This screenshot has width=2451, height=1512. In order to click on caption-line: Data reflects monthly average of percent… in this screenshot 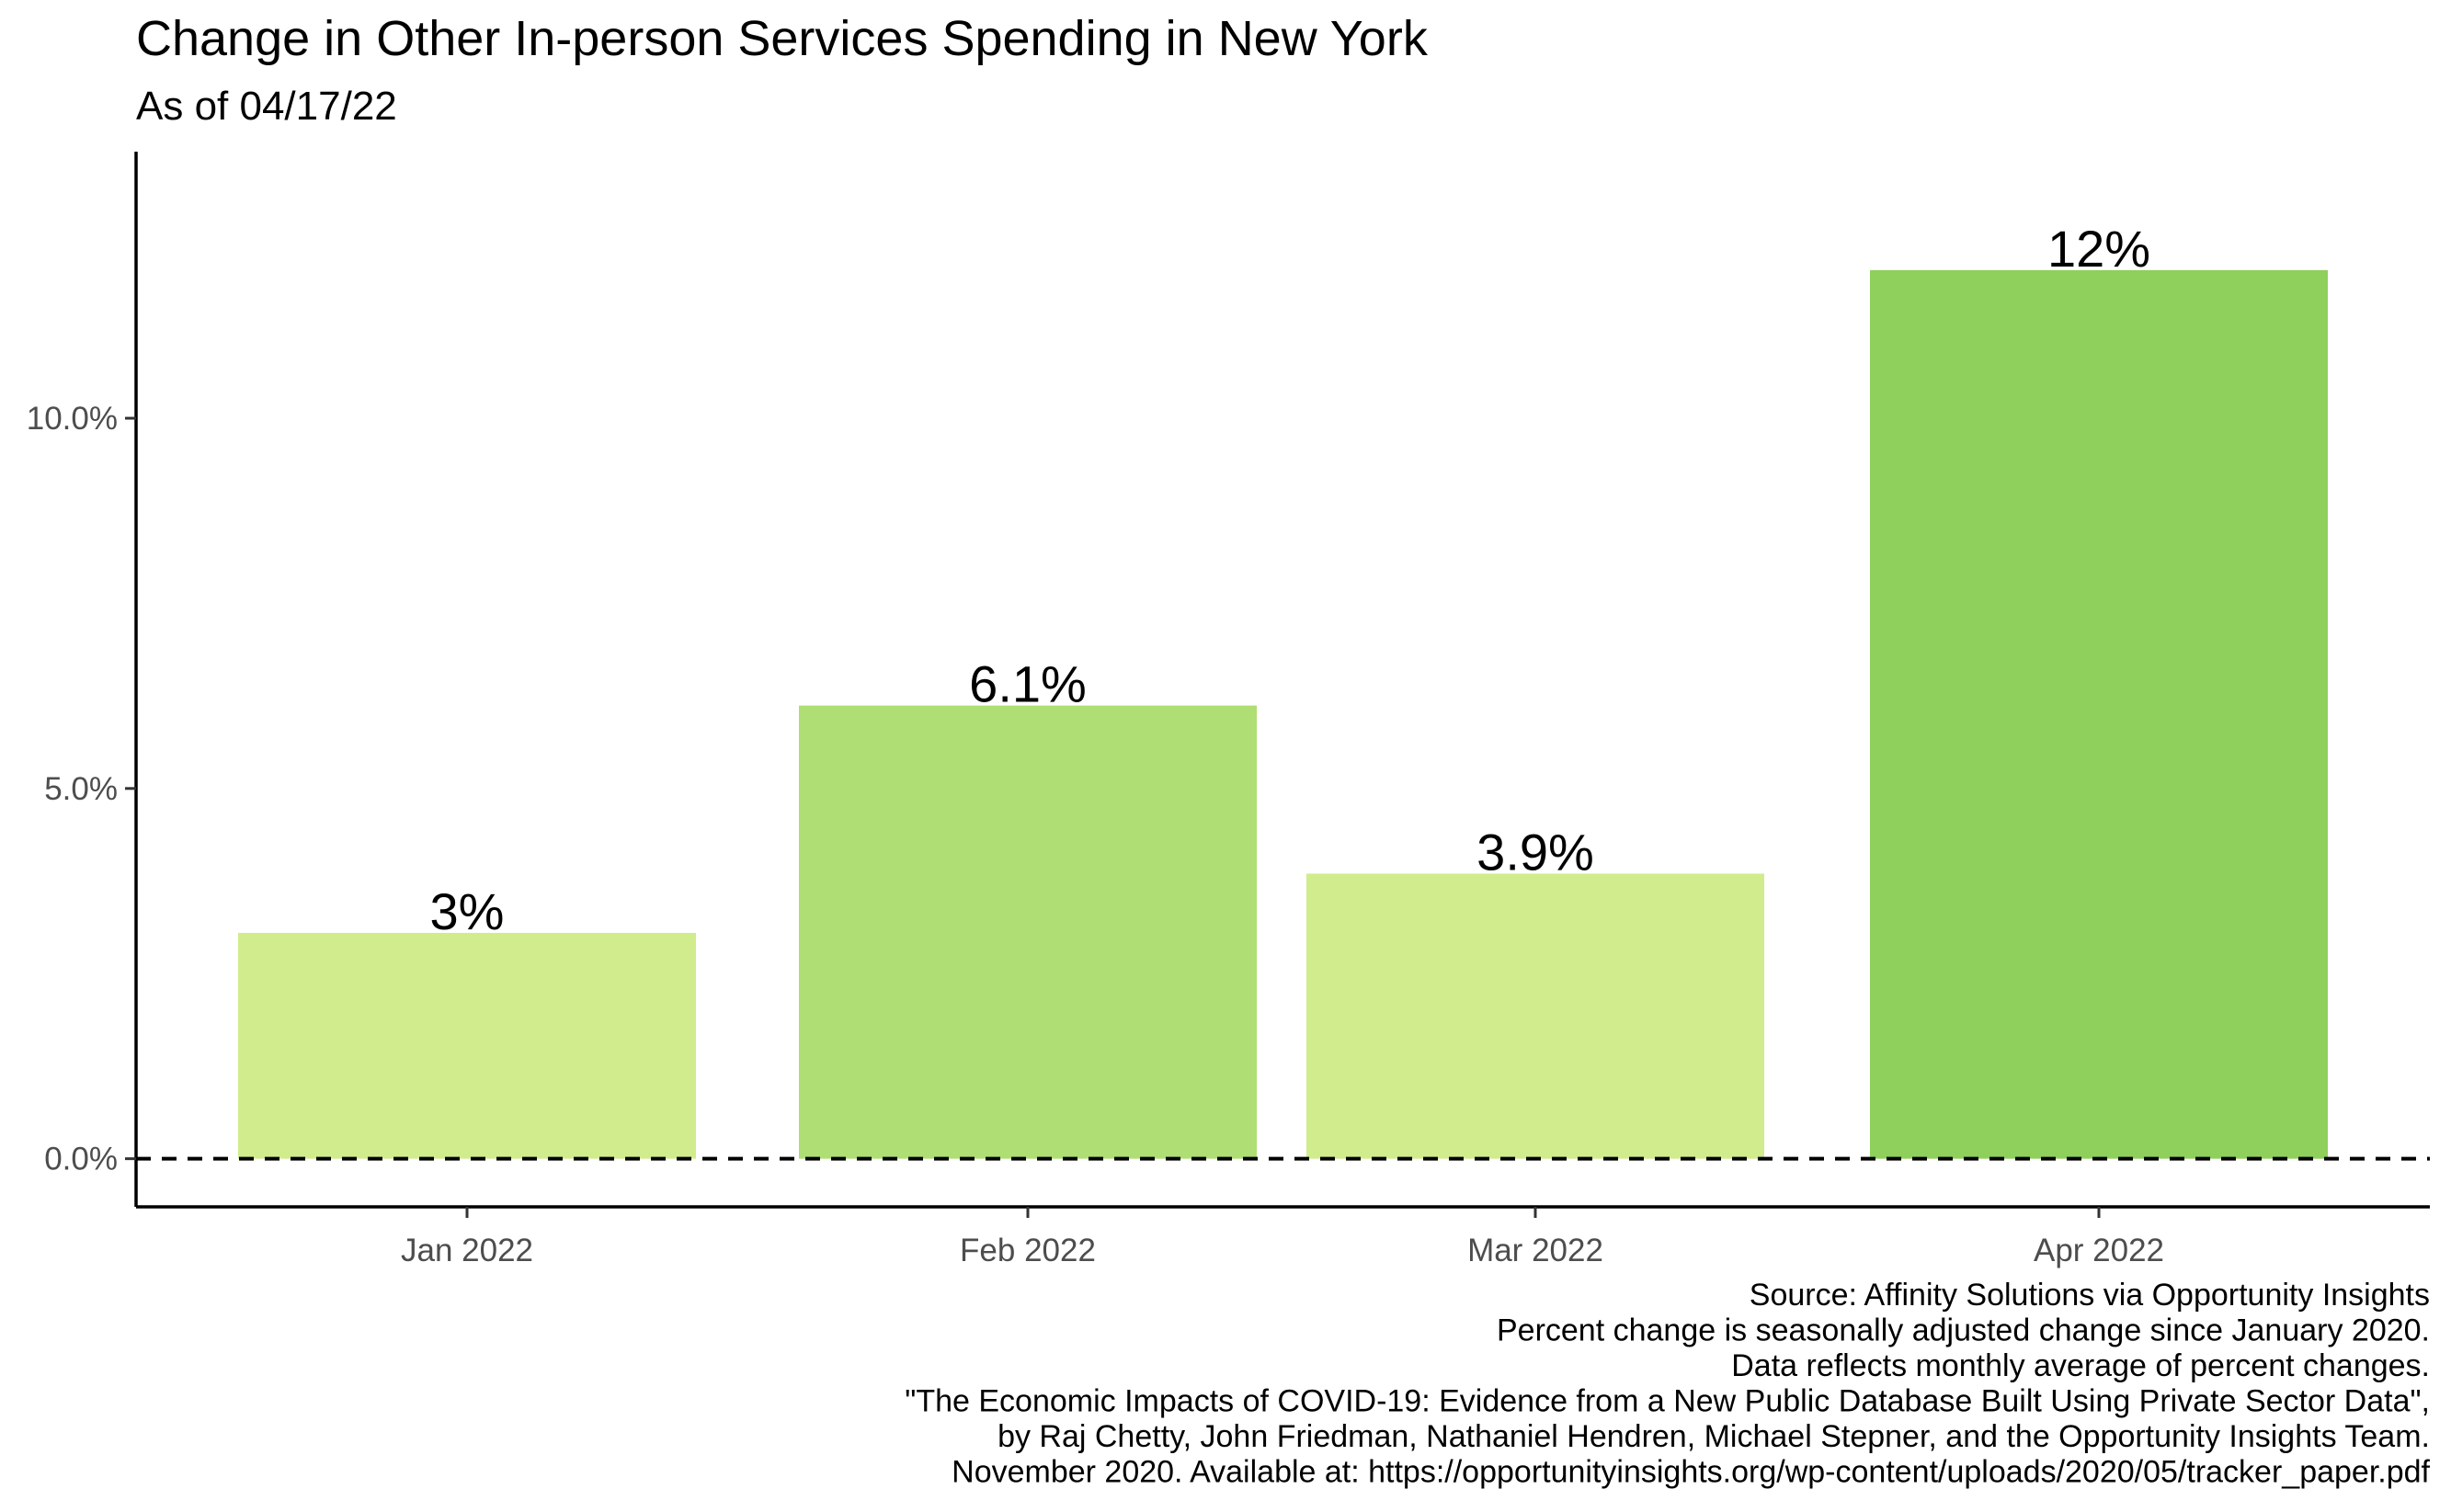, I will do `click(2080, 1366)`.